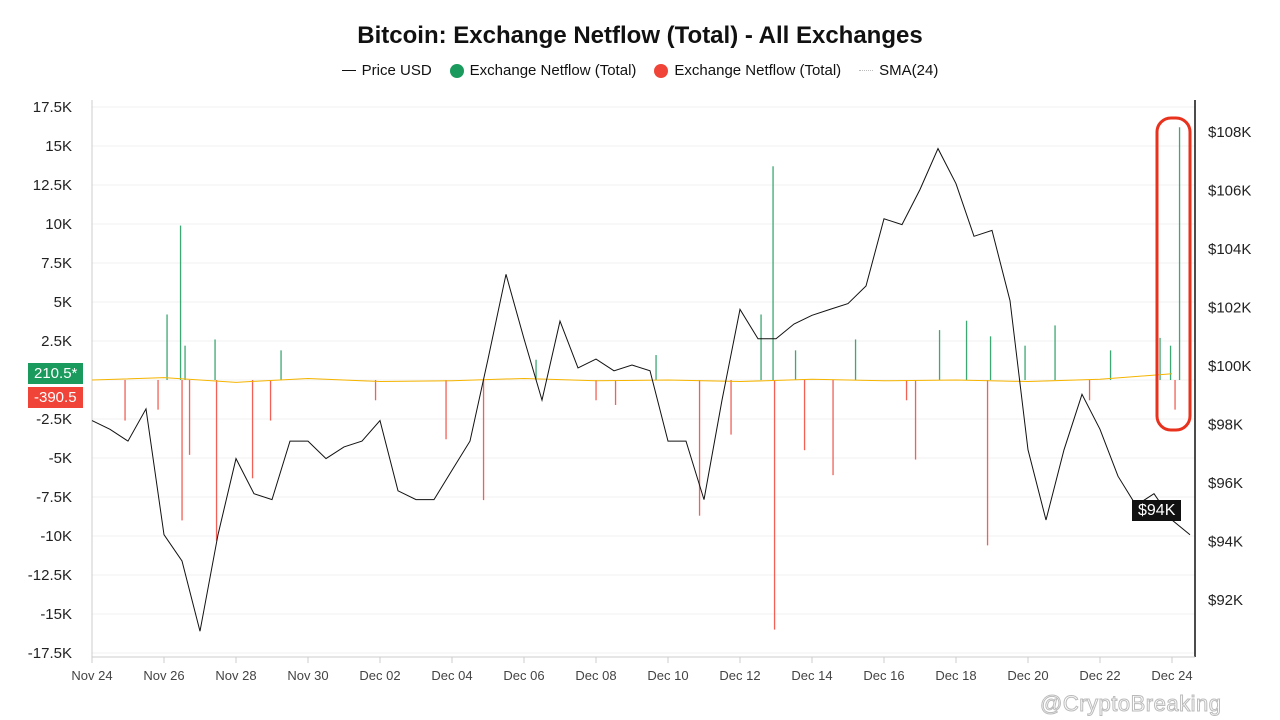  Describe the element at coordinates (52, 107) in the screenshot. I see `left-tick-label: 17.5K` at that location.